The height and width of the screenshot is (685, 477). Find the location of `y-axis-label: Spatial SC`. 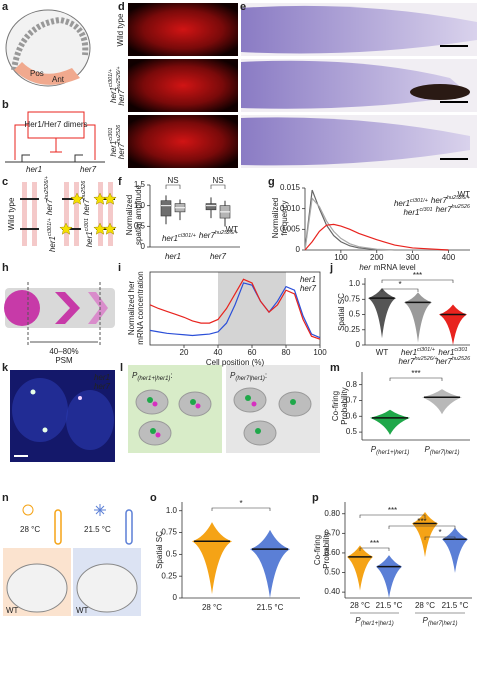

y-axis-label: Spatial SC is located at coordinates (159, 550).